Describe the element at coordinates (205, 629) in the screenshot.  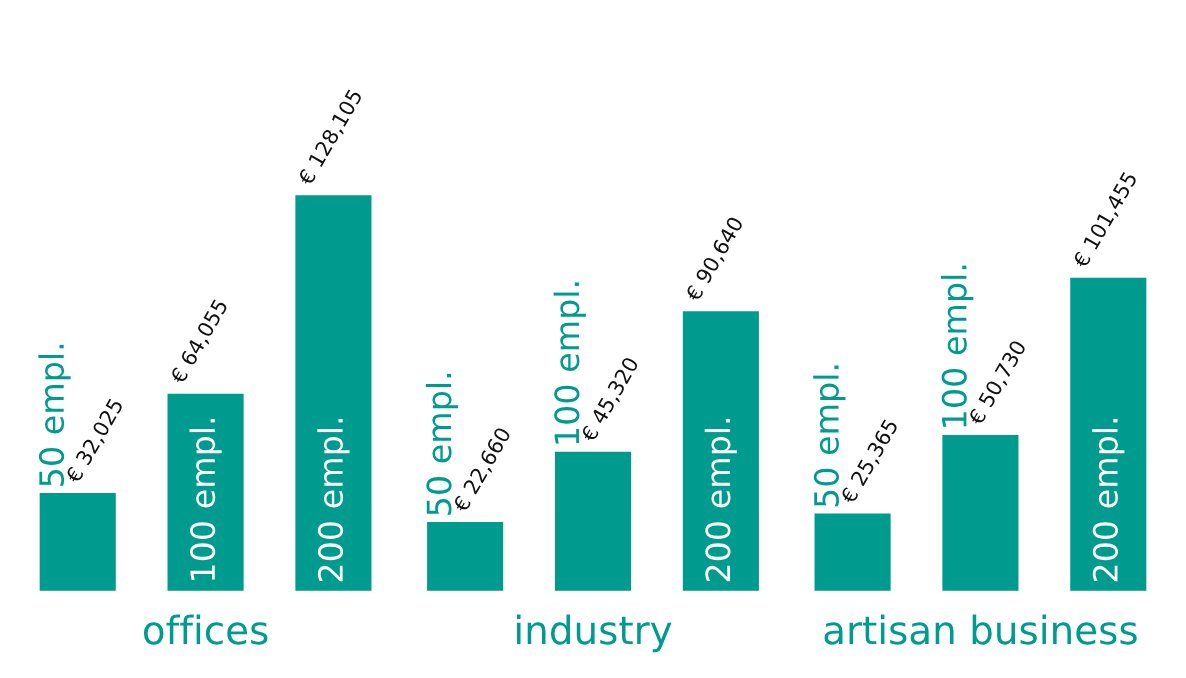
I see `x-tick-label: offices` at that location.